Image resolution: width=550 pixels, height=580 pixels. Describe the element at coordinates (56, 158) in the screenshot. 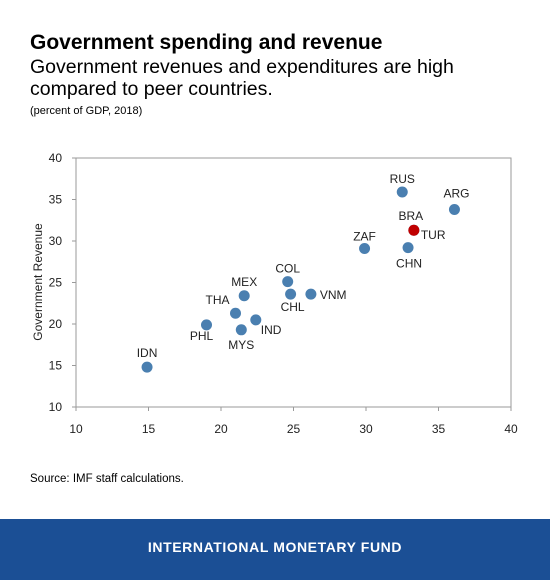

I see `y-tick-label: 40` at that location.